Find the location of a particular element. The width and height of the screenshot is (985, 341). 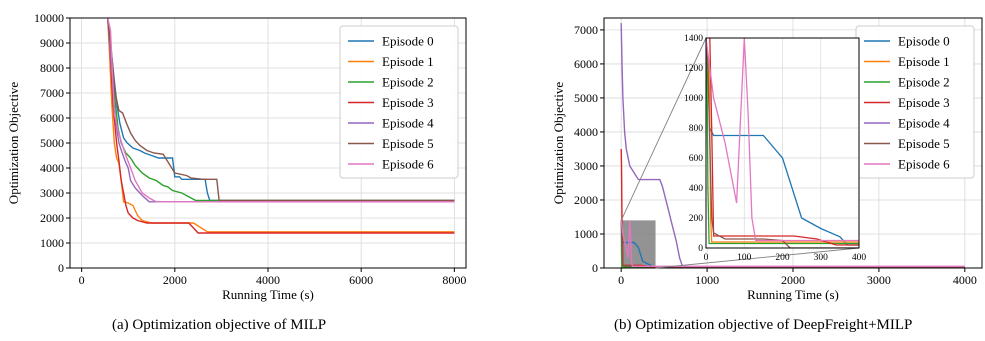

y-tick-label: 9000 is located at coordinates (52, 43).